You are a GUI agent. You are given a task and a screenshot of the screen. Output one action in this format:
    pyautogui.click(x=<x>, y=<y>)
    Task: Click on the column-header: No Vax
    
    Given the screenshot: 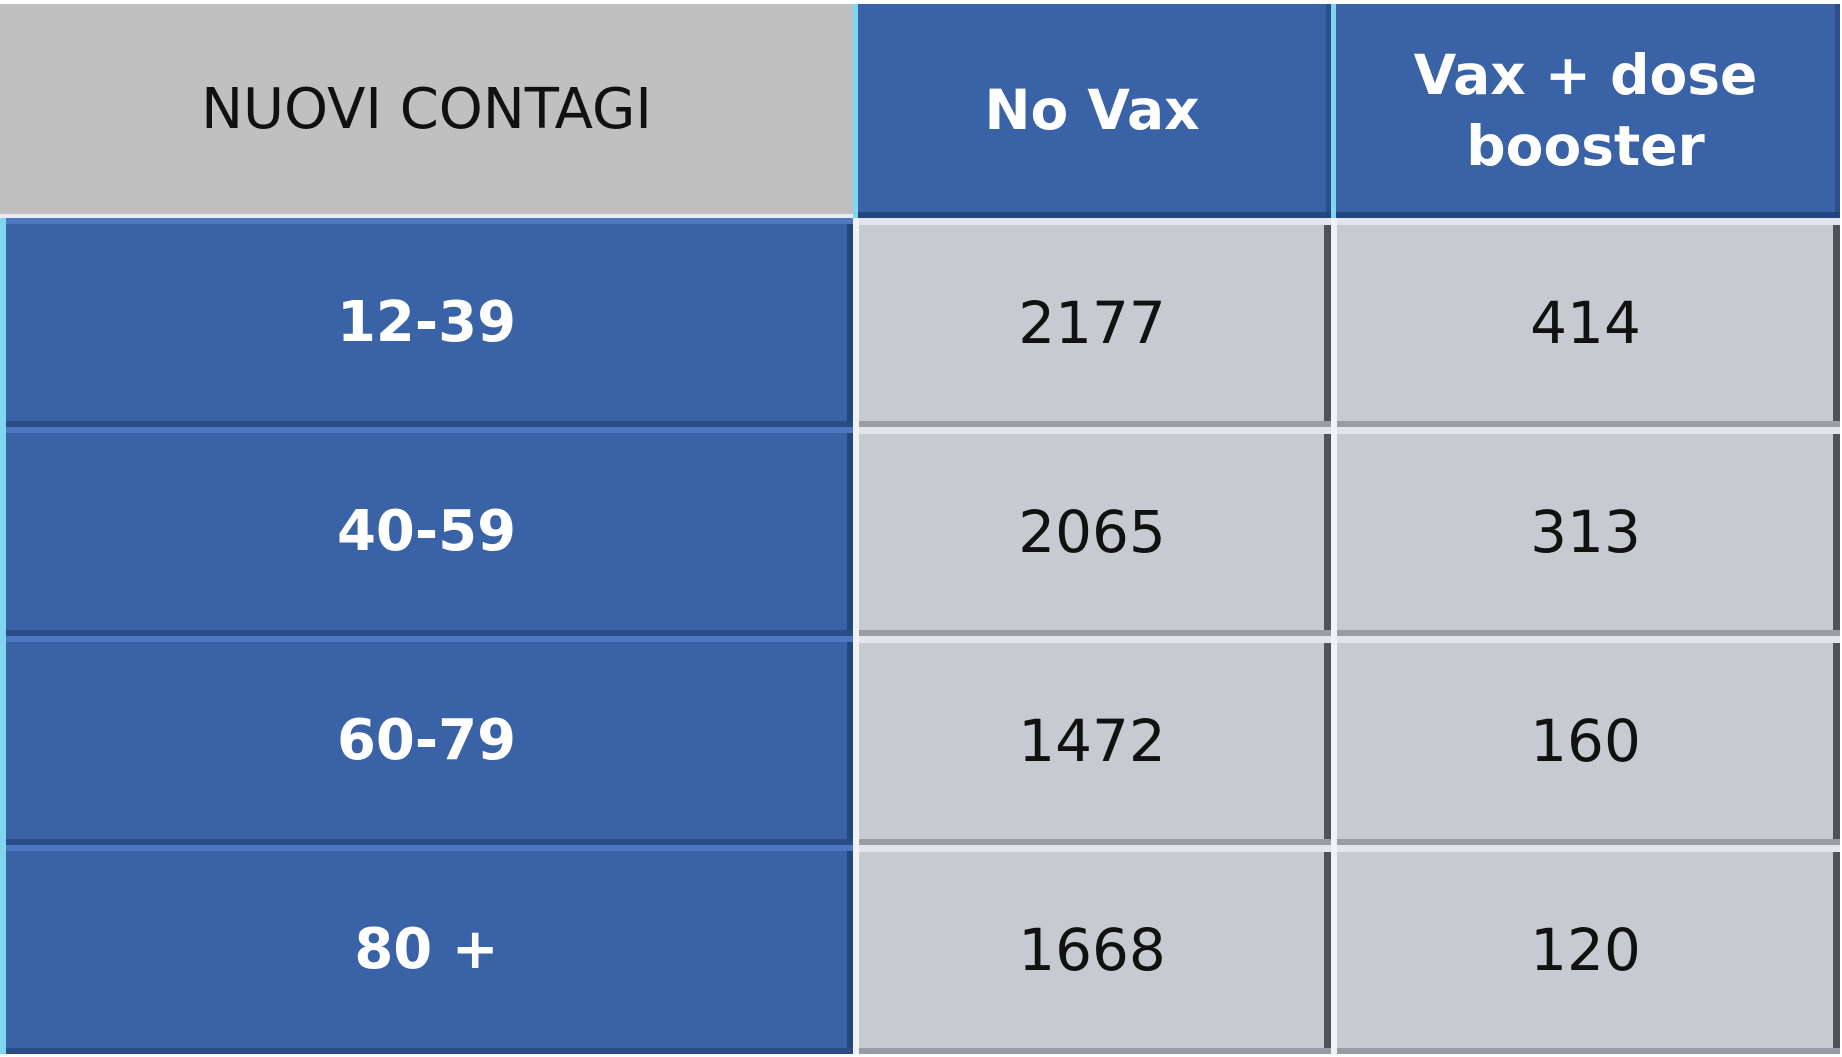 What is the action you would take?
    pyautogui.click(x=1092, y=111)
    